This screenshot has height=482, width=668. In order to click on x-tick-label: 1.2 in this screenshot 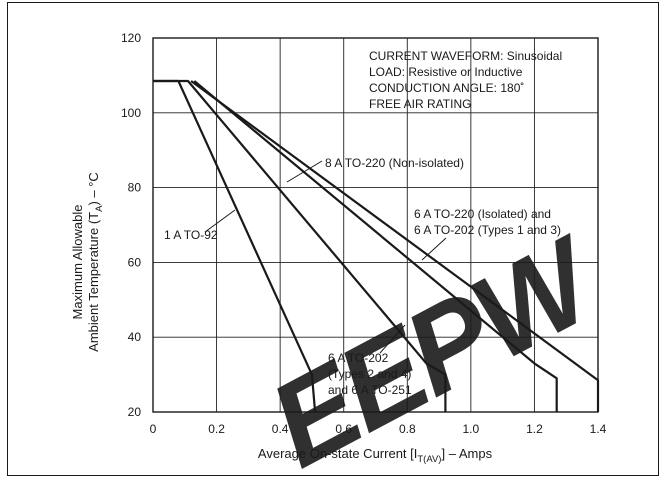, I will do `click(534, 429)`.